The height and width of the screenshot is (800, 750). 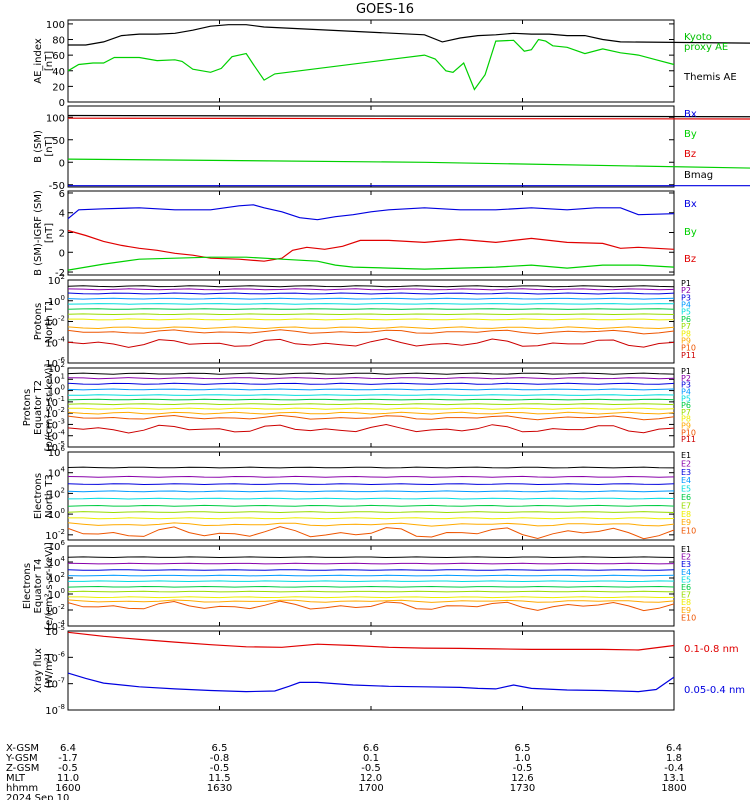 I want to click on channel-label-p5: P5, so click(x=686, y=312).